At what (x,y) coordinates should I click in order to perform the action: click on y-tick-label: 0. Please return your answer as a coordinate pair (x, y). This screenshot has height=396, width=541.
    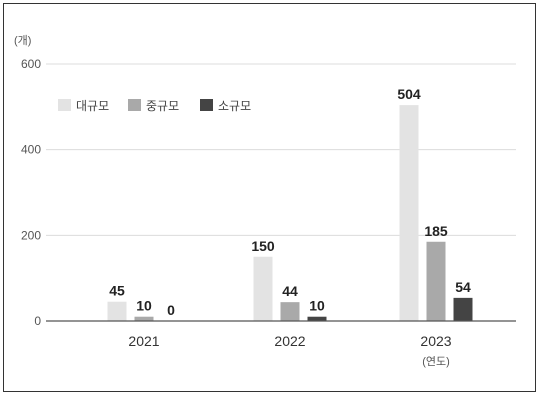
    Looking at the image, I should click on (37, 321).